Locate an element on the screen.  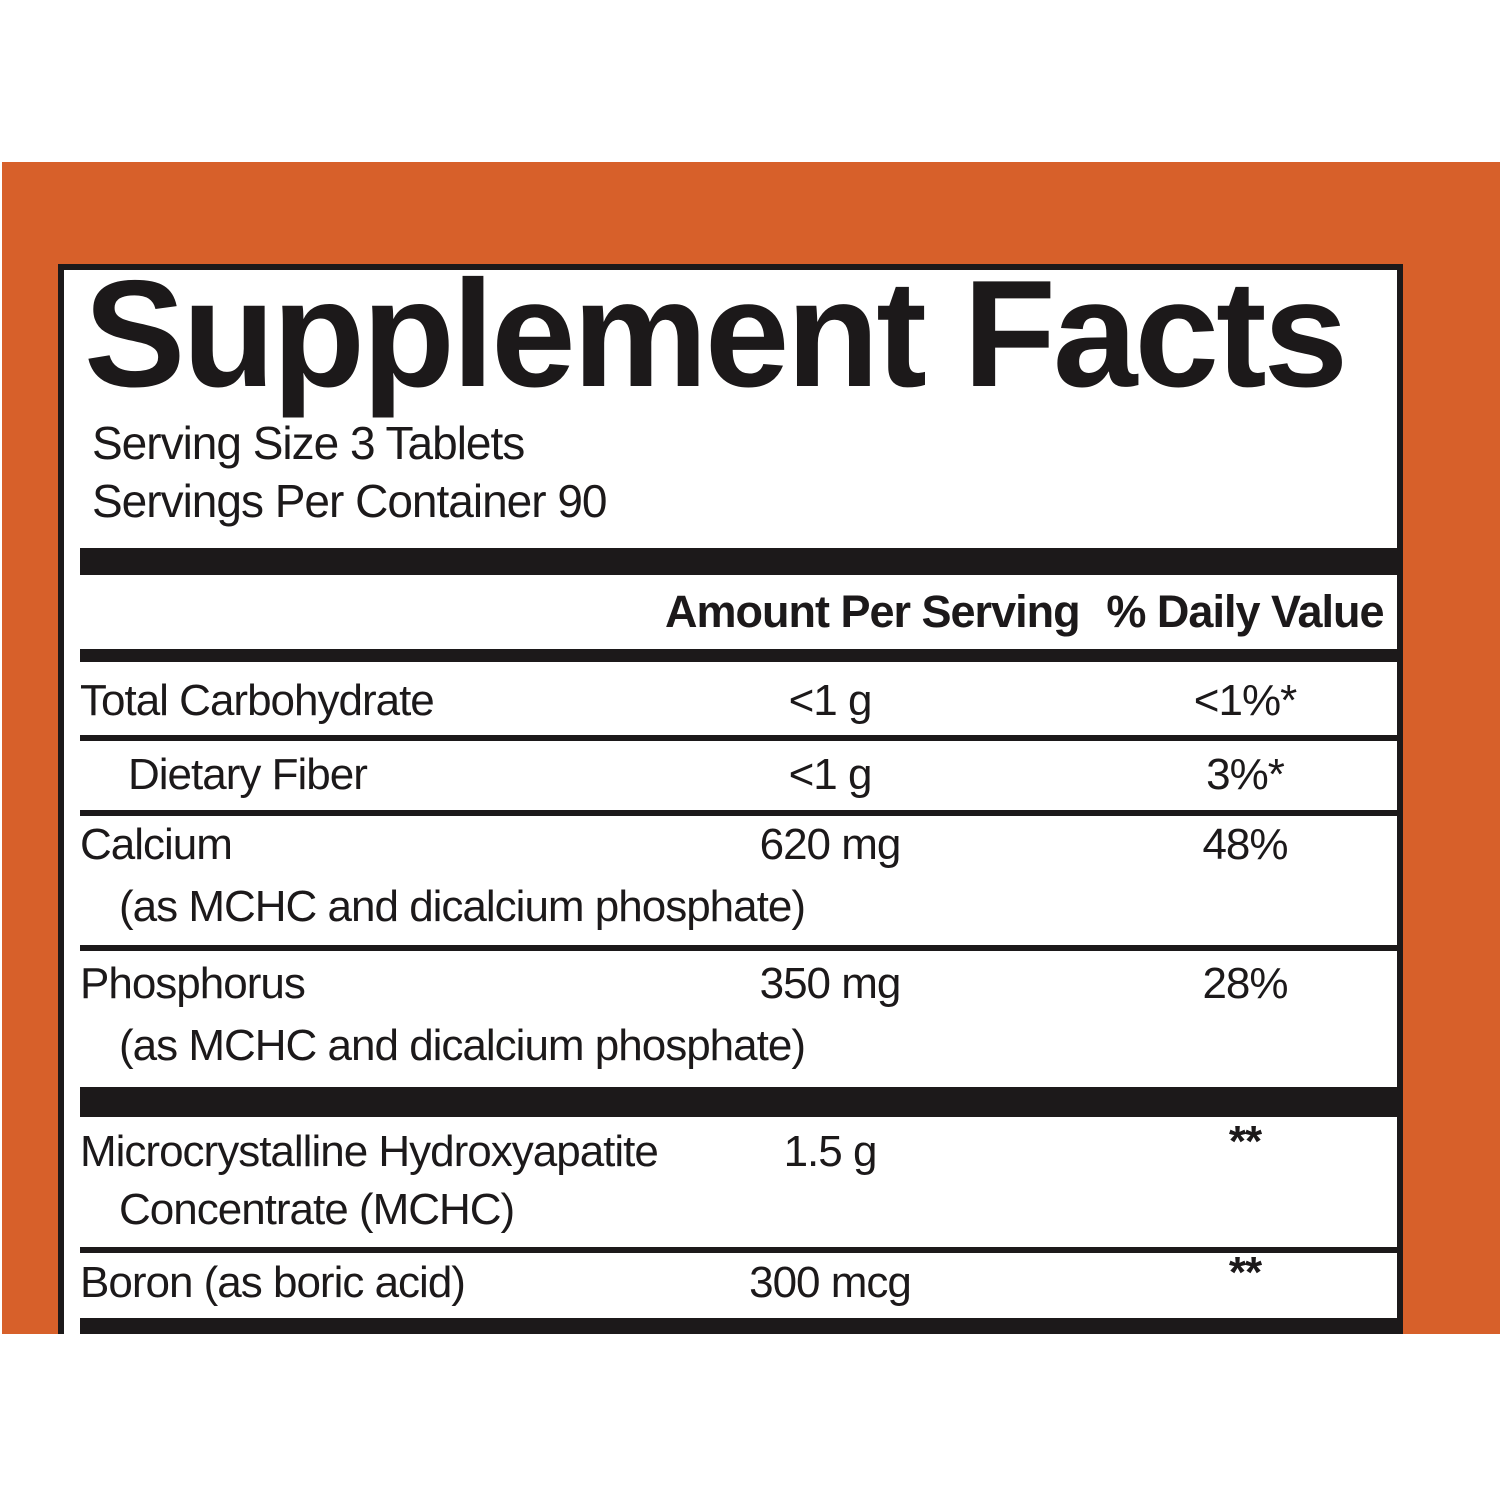
column-header-amount: Amount Per Serving is located at coordinates (873, 611).